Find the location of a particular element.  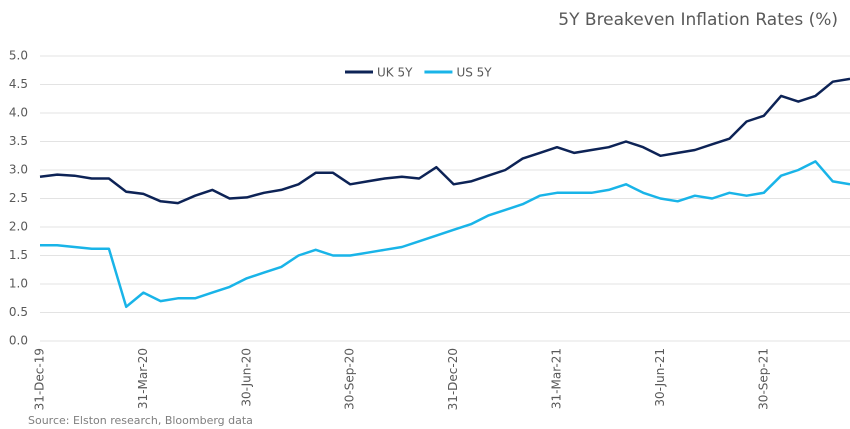

y-tick-label: 1.0 is located at coordinates (18, 284).